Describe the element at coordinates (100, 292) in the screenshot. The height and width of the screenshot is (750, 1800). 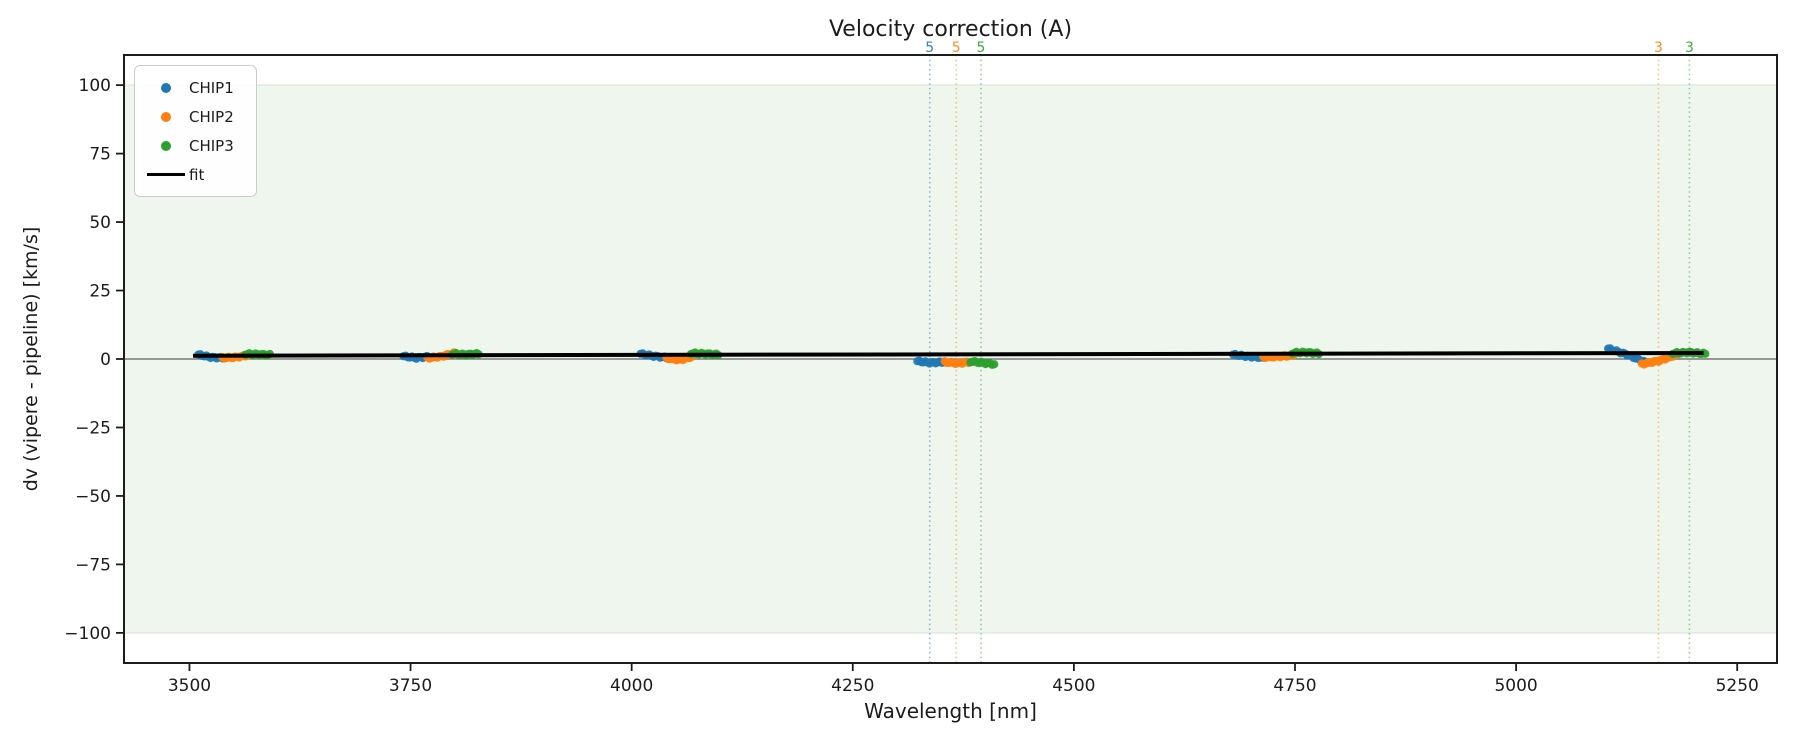
I see `y-tick-label: 25` at that location.